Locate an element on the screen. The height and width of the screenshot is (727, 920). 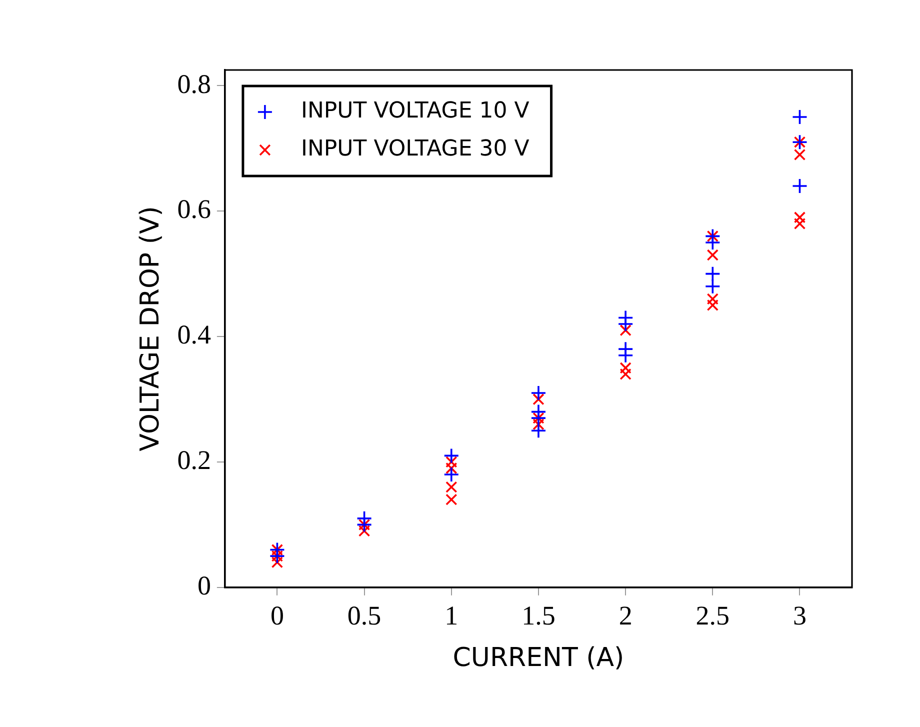
legend-label: INPUT VOLTAGE 10 V is located at coordinates (415, 111).